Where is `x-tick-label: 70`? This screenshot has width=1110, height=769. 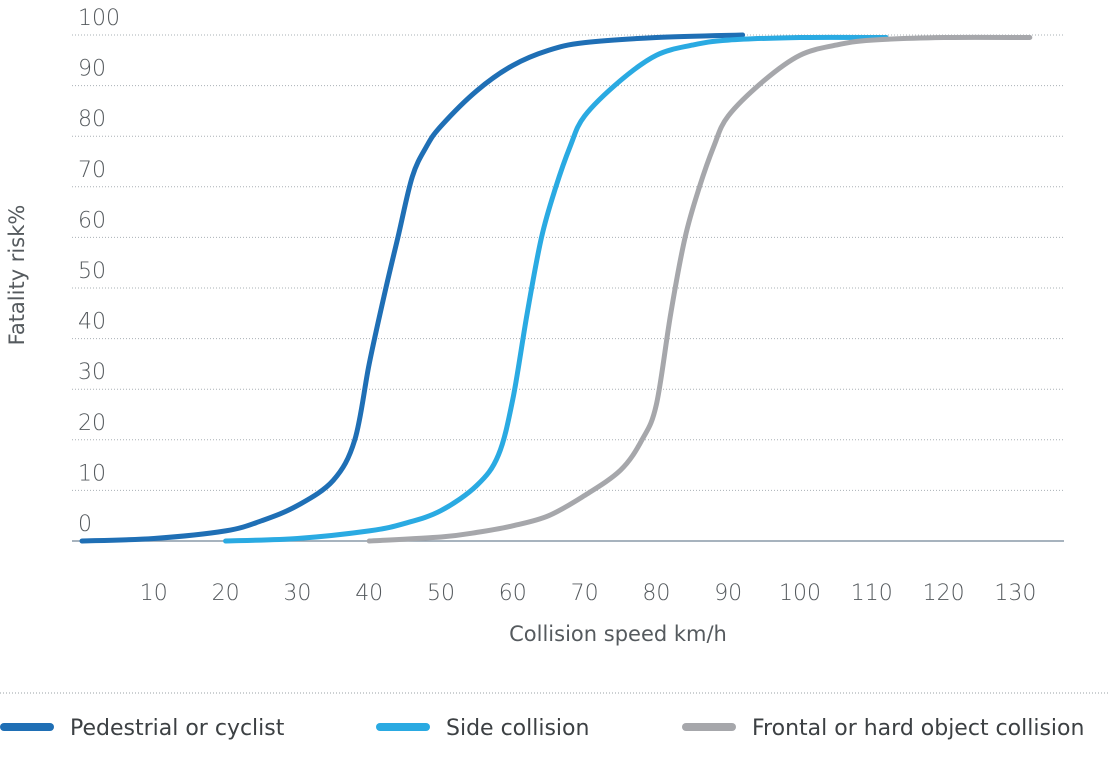 x-tick-label: 70 is located at coordinates (585, 593).